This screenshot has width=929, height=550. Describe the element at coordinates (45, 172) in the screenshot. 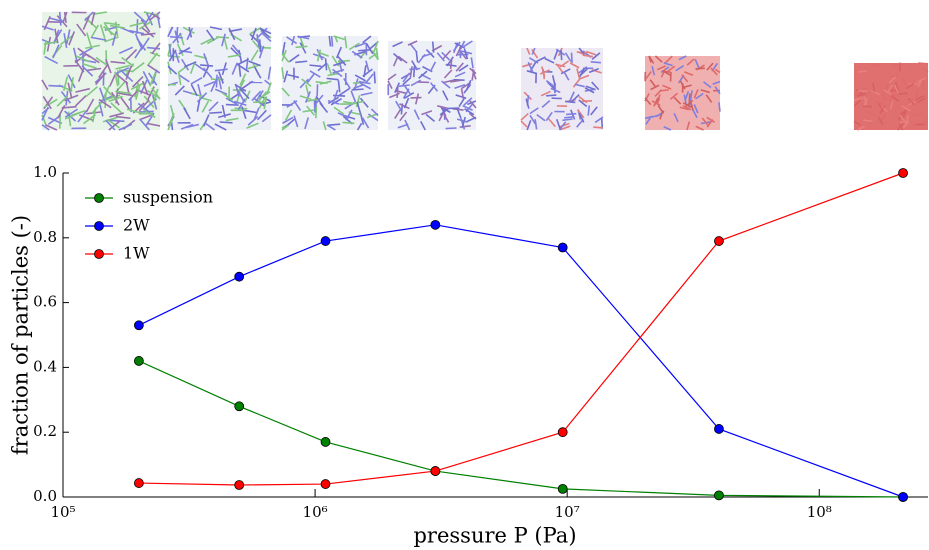

I see `y-tick-label: 1.0` at that location.